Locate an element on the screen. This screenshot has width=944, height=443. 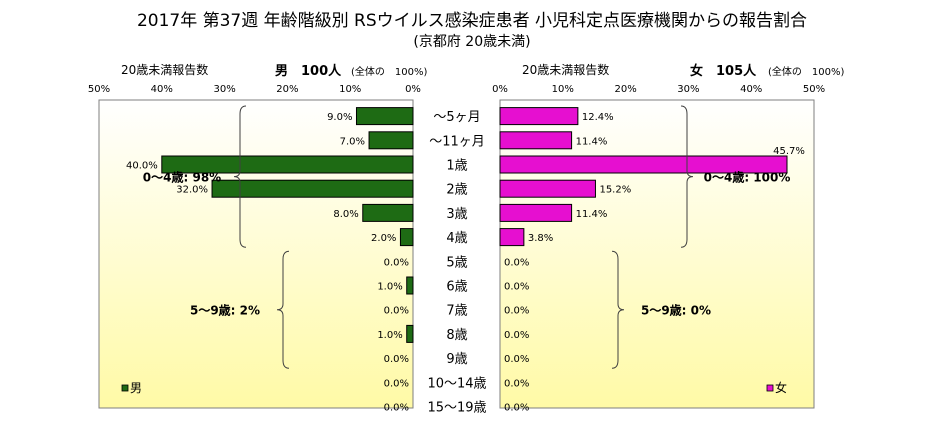
right-tick-label: 50% is located at coordinates (814, 89).